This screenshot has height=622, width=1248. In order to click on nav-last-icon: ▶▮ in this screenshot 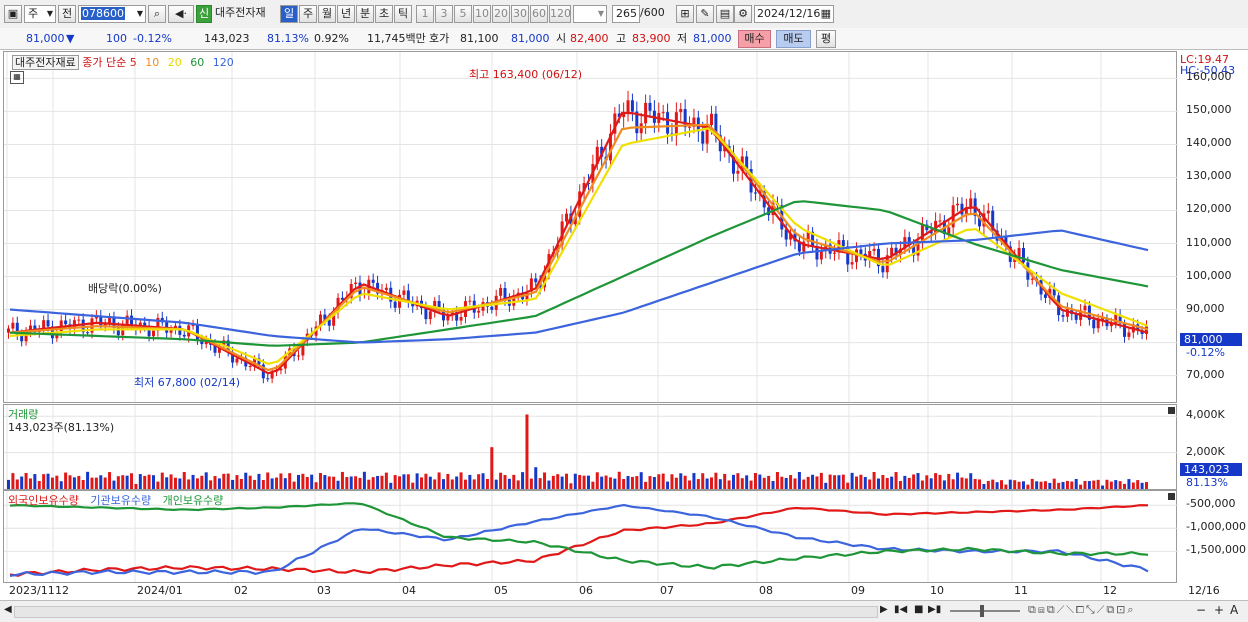, I will do `click(935, 609)`.